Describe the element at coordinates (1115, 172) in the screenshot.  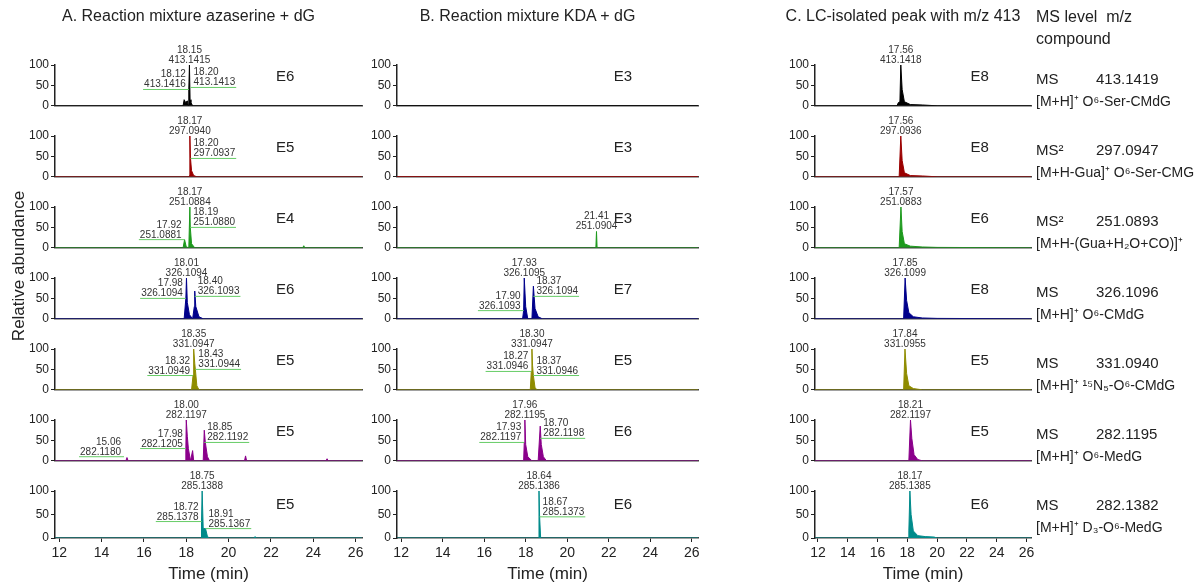
I see `text: [M+H-Gua]⁺ O⁶-Ser-CMG` at that location.